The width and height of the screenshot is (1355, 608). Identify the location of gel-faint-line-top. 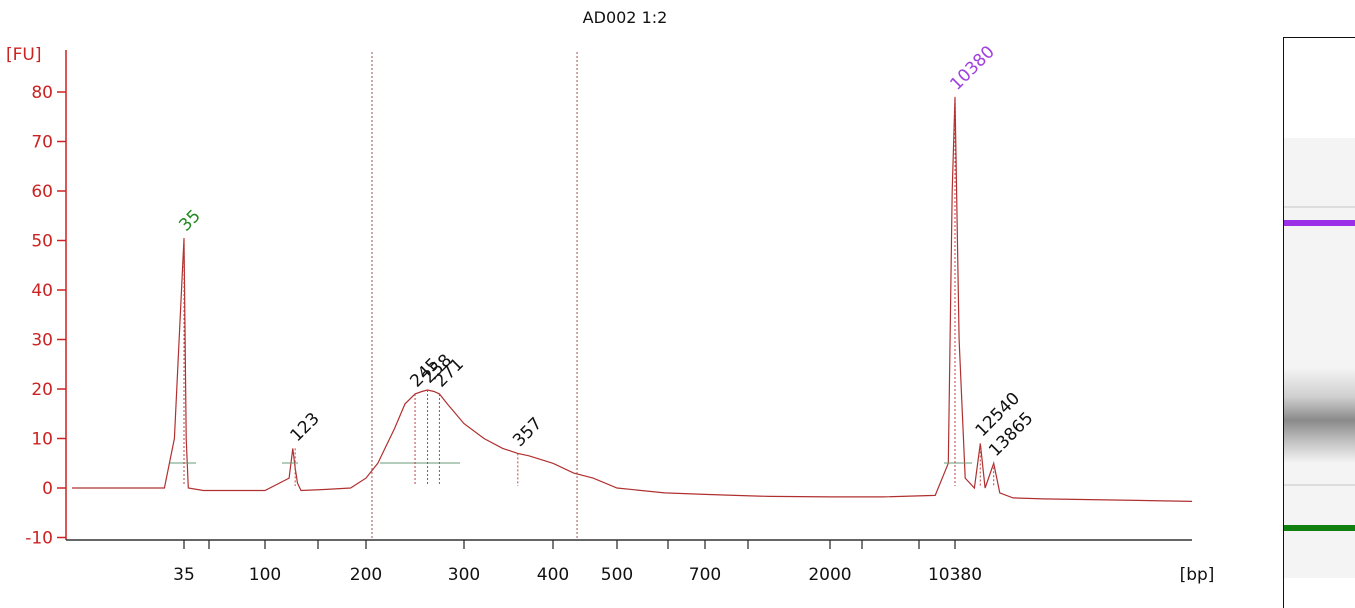
(1319, 207).